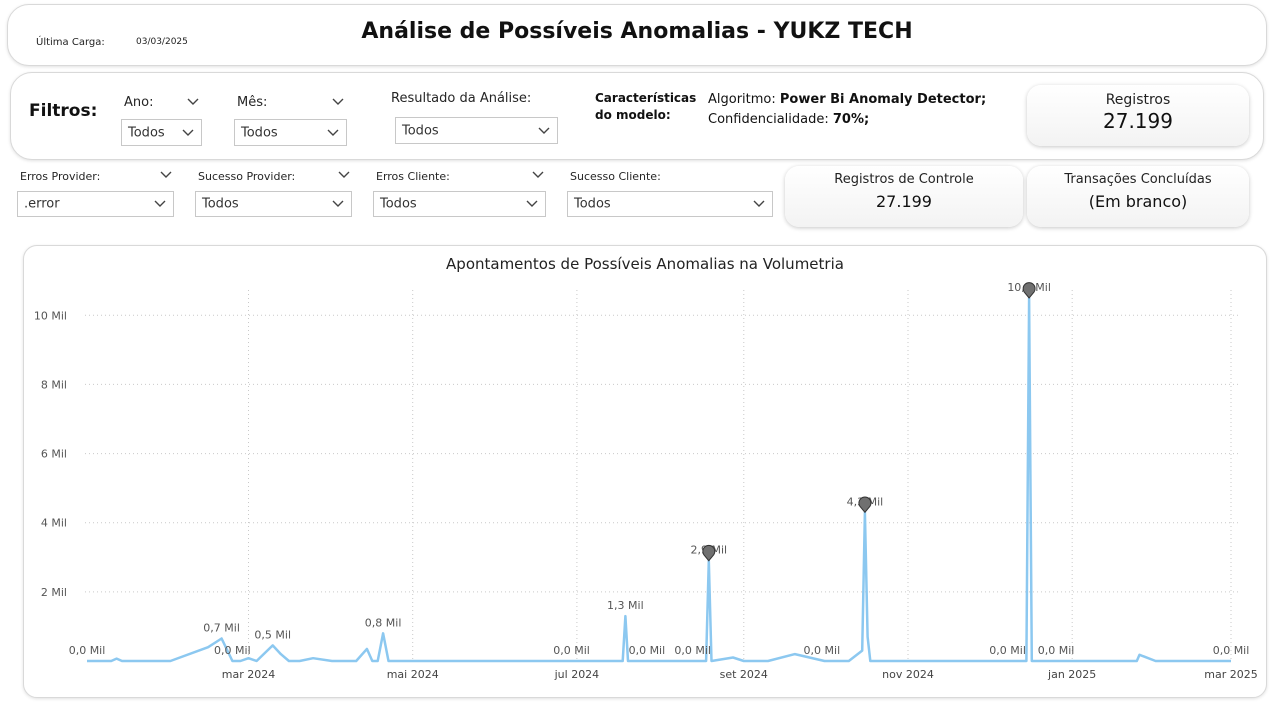  What do you see at coordinates (459, 204) in the screenshot?
I see `erros-cliente-dropdown: Todos` at bounding box center [459, 204].